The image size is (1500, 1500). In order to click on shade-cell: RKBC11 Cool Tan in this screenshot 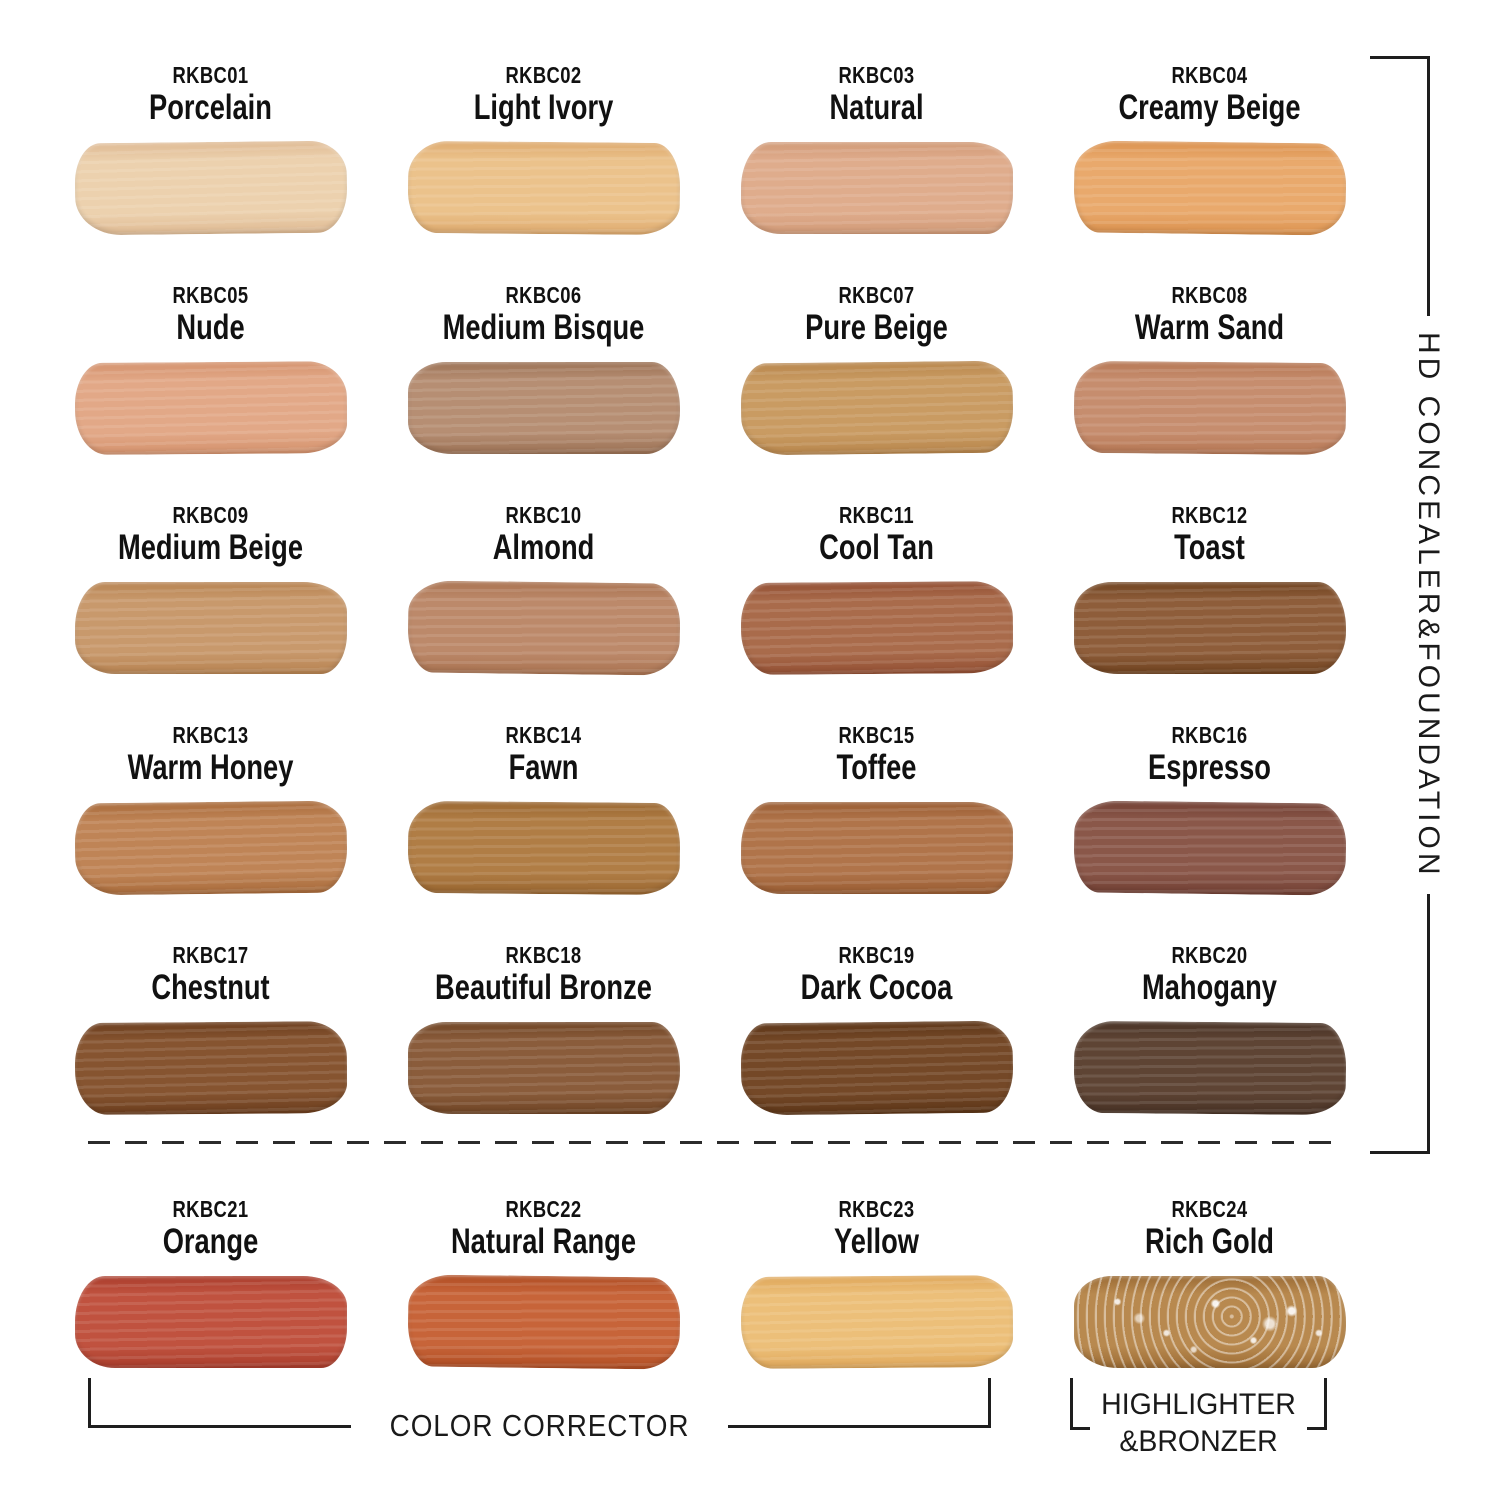, I will do `click(876, 590)`.